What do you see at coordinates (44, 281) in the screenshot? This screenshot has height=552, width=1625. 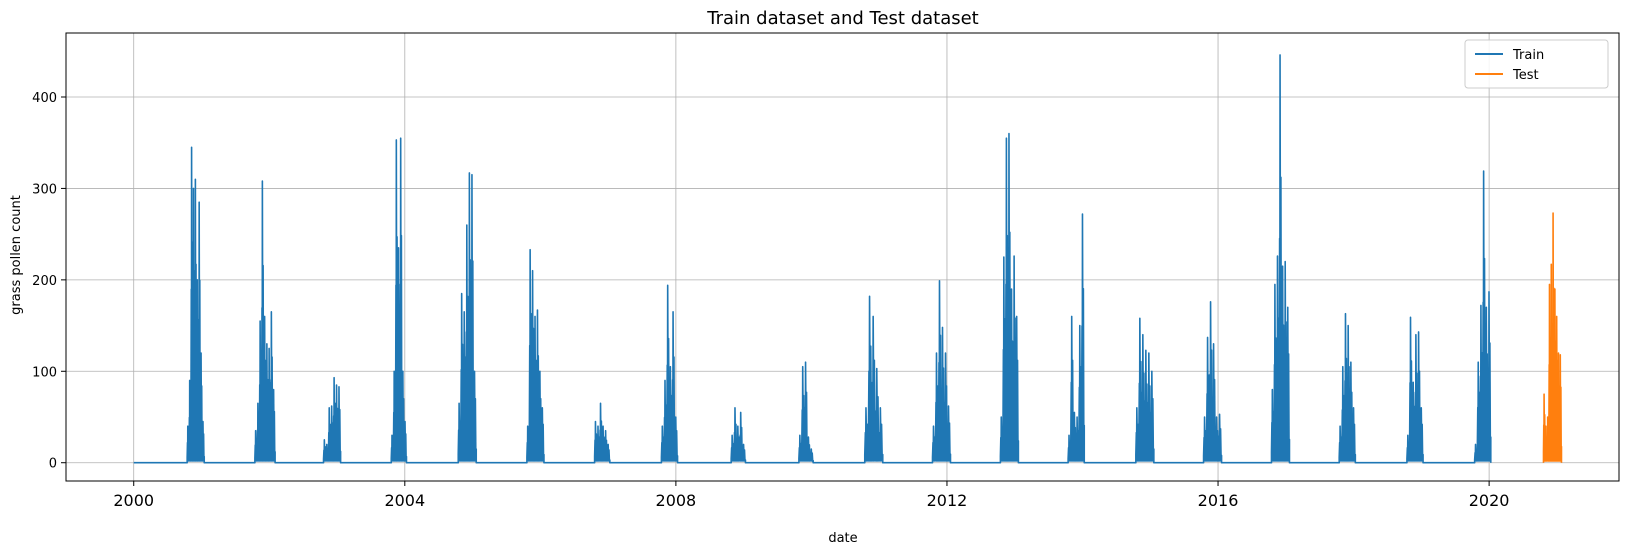 I see `y-tick-label: 200` at bounding box center [44, 281].